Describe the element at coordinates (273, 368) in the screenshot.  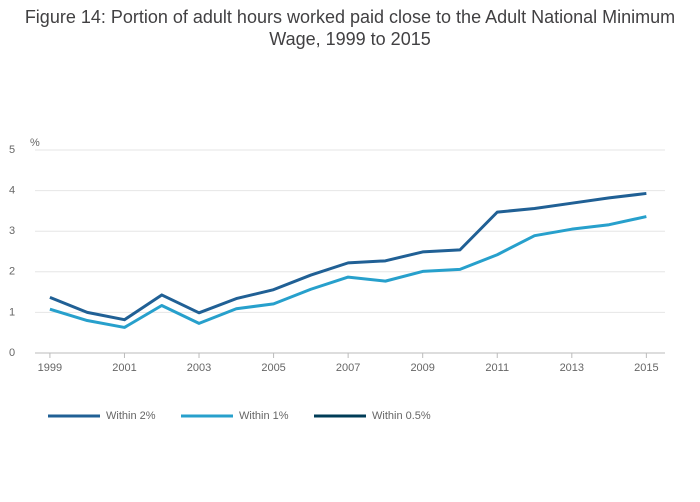
I see `x-tick-label: 2005` at that location.